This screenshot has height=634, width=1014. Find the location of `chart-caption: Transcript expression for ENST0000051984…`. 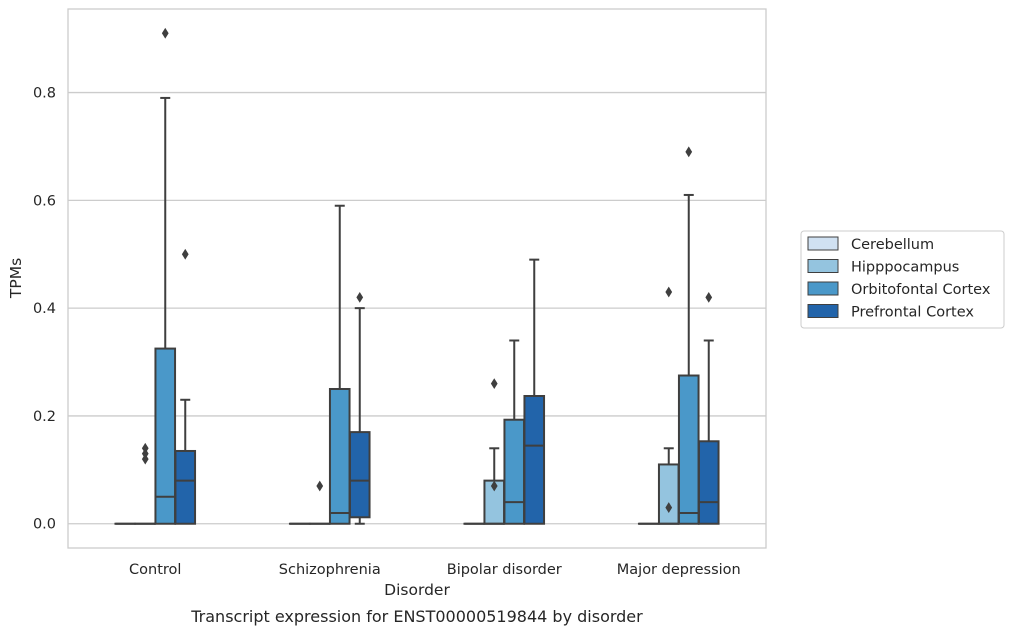

chart-caption: Transcript expression for ENST0000051984… is located at coordinates (416, 616).